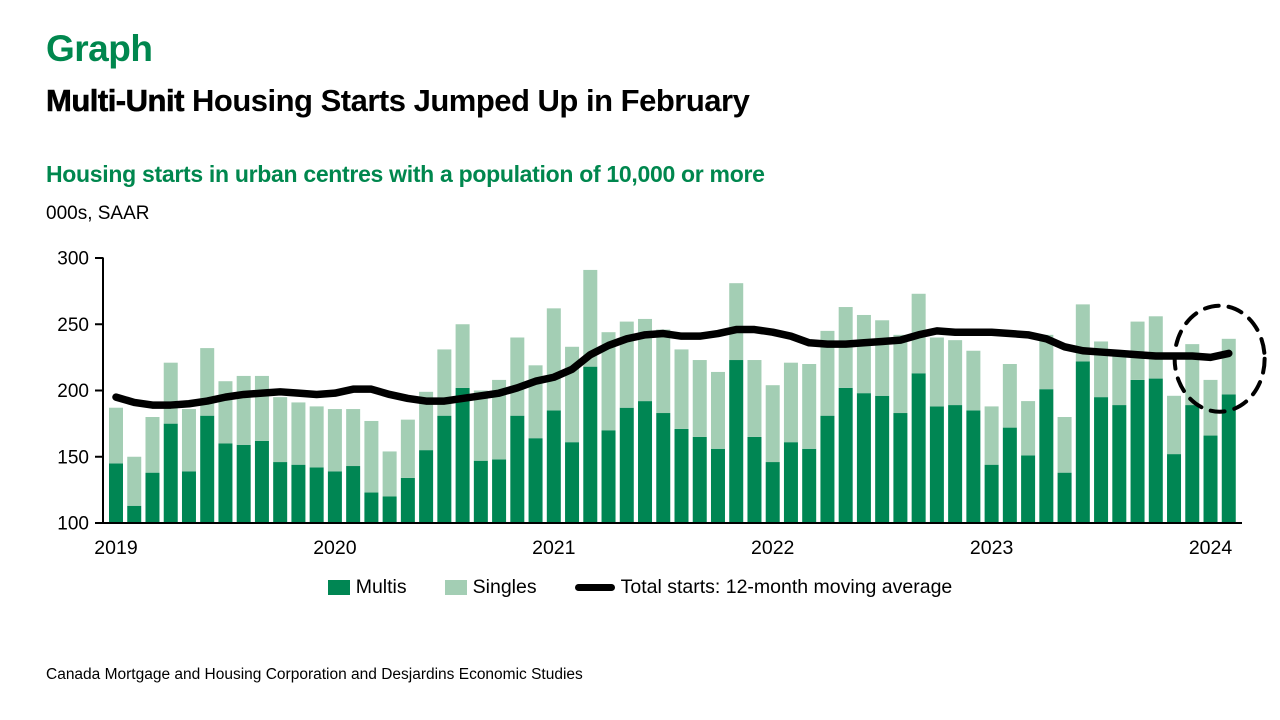 Image resolution: width=1280 pixels, height=720 pixels. What do you see at coordinates (1219, 358) in the screenshot?
I see `highlight-ellipse` at bounding box center [1219, 358].